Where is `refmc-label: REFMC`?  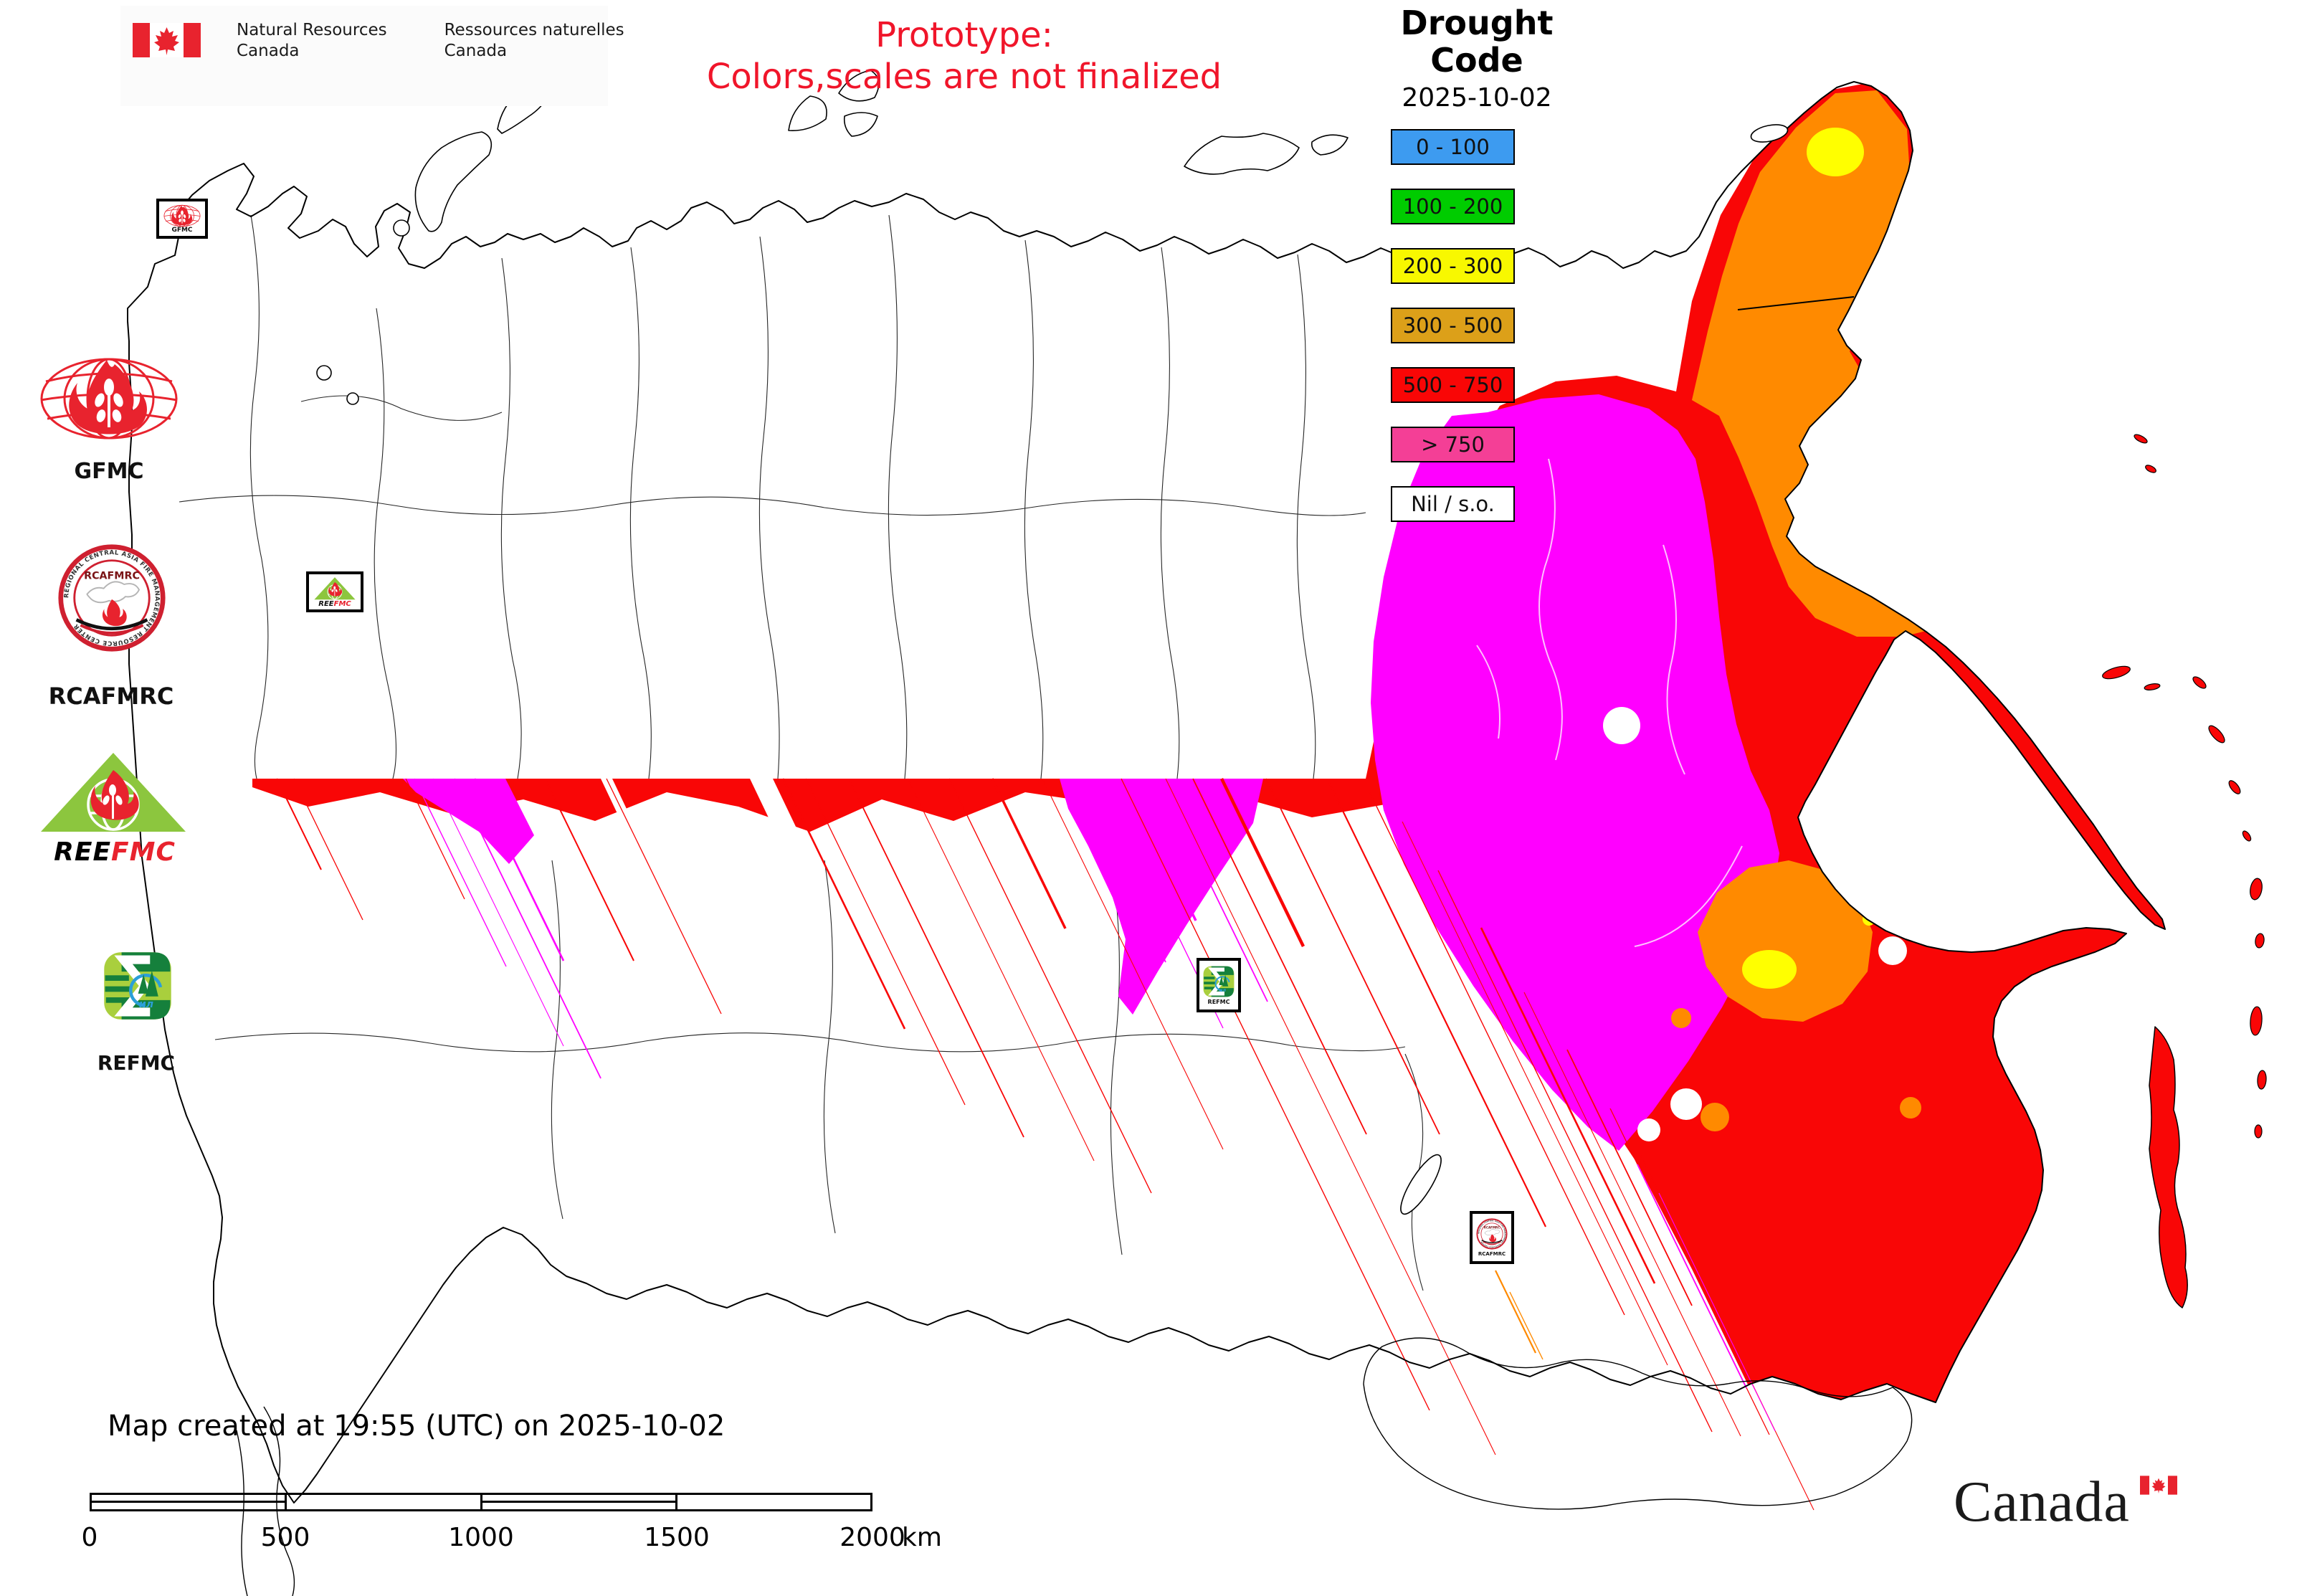 refmc-label: REFMC is located at coordinates (136, 1063).